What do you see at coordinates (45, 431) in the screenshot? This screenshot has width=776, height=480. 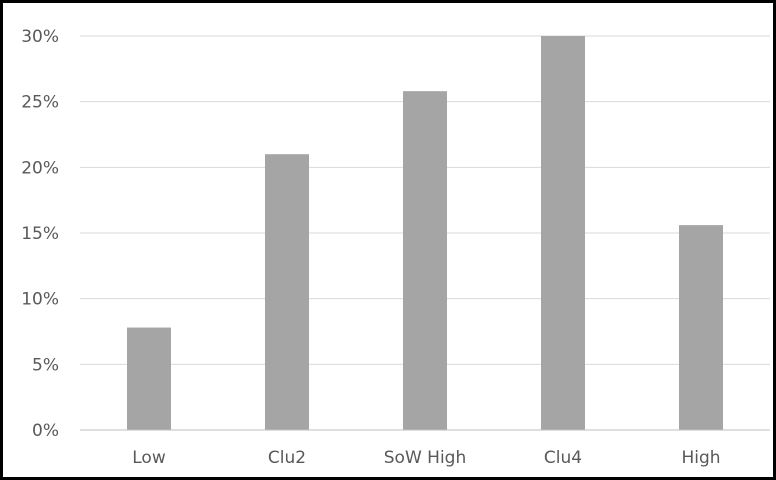 I see `y-tick-label: 0%` at bounding box center [45, 431].